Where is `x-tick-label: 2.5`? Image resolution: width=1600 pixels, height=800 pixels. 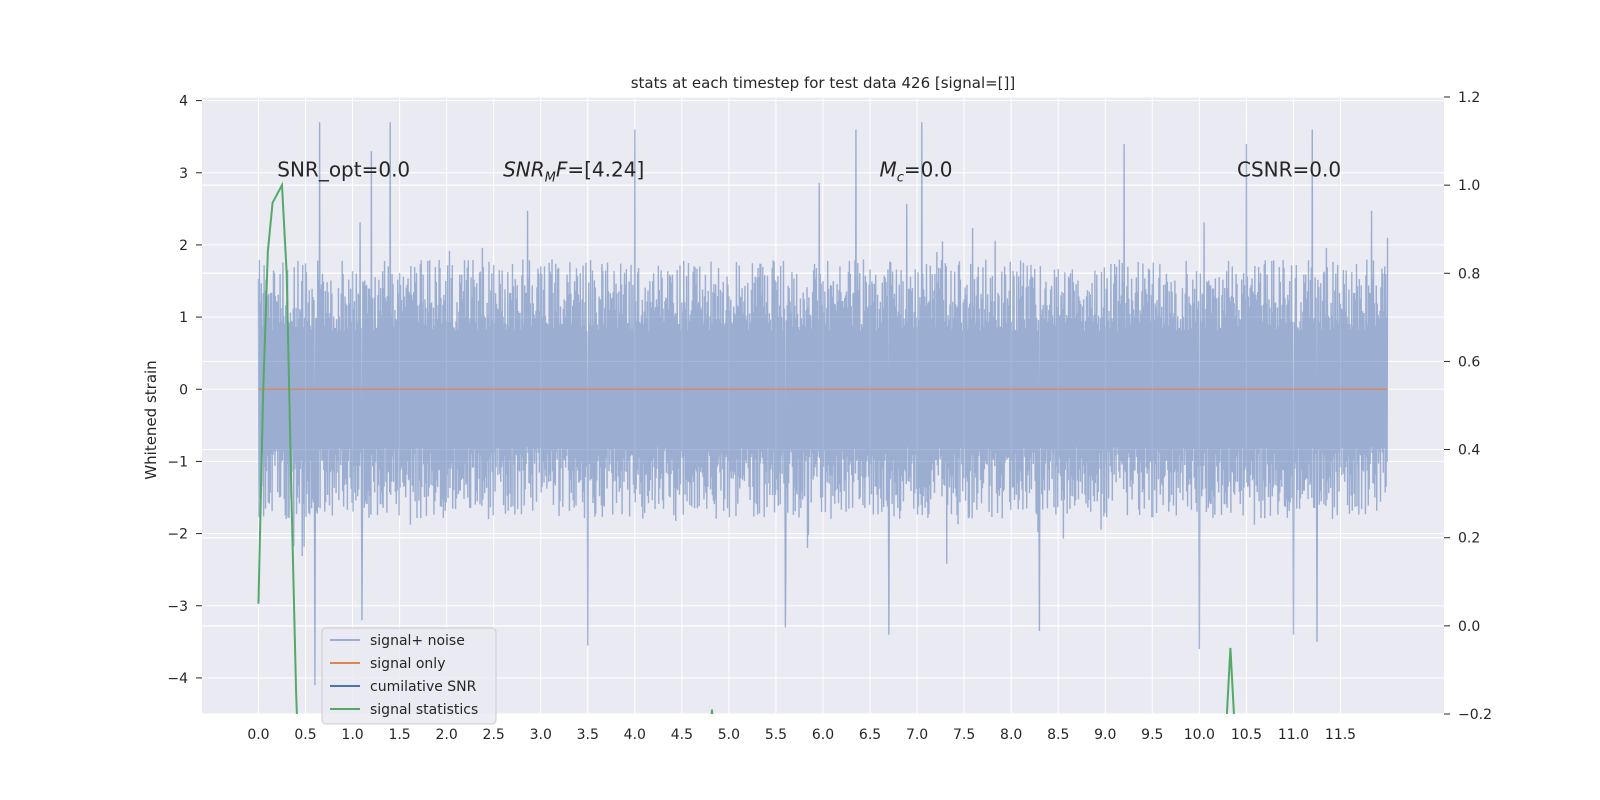
x-tick-label: 2.5 is located at coordinates (494, 735).